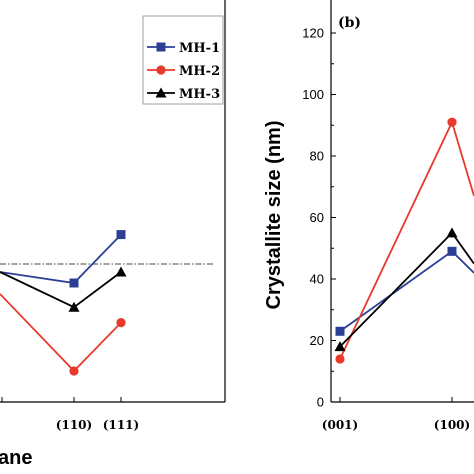  I want to click on y-tick-label-b-1: 20, so click(317, 340).